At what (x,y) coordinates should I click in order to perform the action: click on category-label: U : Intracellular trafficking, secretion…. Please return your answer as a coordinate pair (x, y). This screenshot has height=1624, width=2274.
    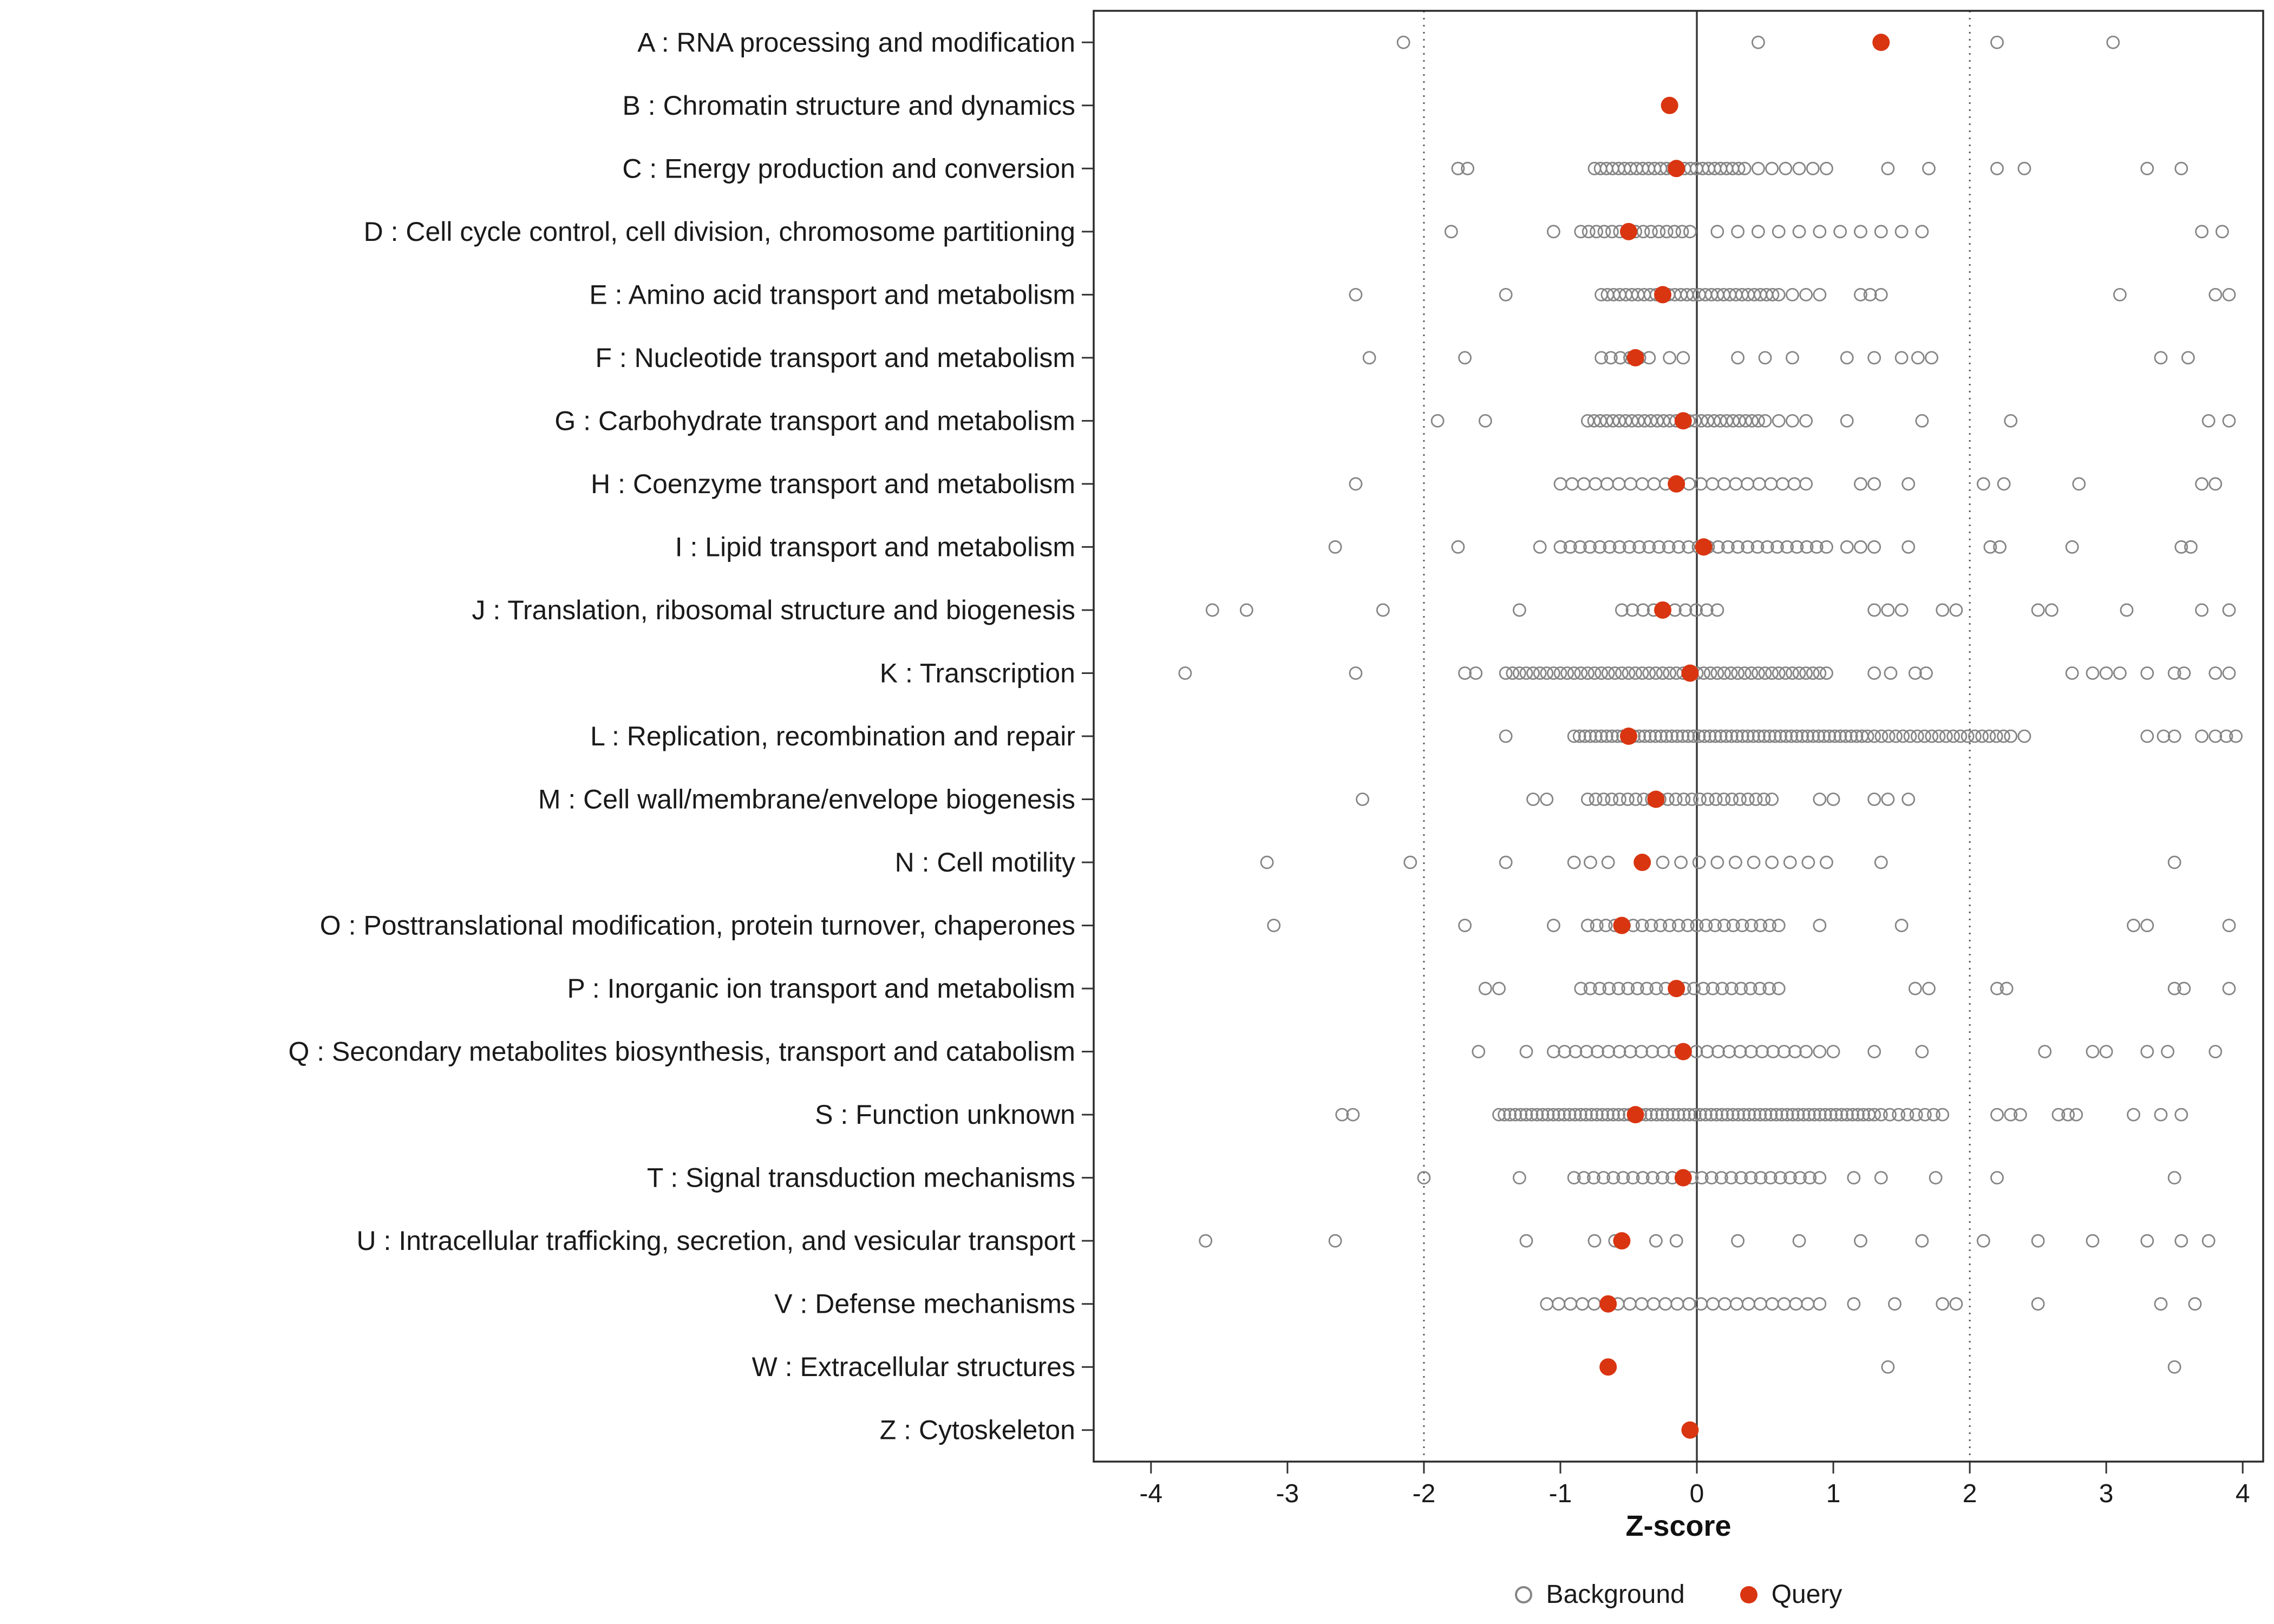
    Looking at the image, I should click on (716, 1241).